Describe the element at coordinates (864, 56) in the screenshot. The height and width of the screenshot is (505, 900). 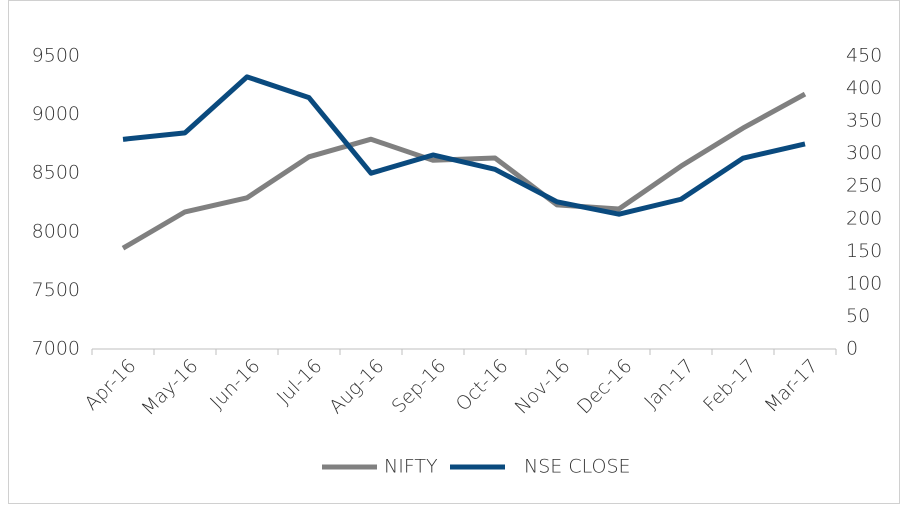
I see `y2-tick-label: 450` at that location.